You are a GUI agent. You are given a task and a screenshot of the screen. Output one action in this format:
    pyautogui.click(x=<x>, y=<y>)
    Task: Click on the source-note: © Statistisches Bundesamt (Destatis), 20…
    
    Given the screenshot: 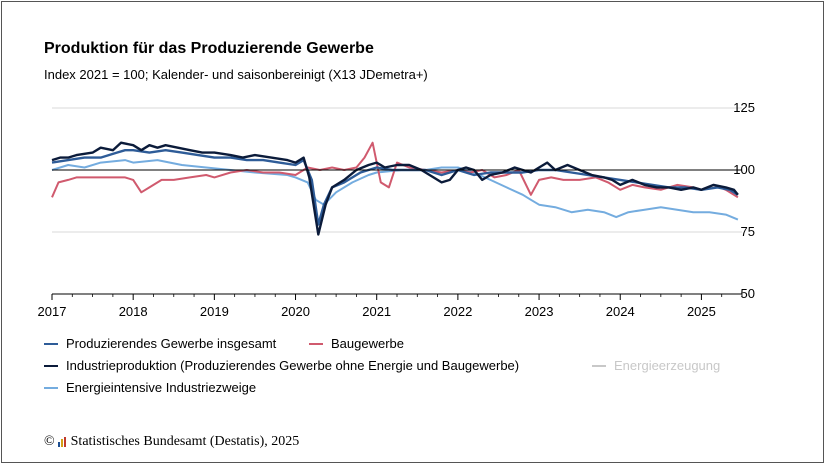 What is the action you would take?
    pyautogui.click(x=171, y=442)
    